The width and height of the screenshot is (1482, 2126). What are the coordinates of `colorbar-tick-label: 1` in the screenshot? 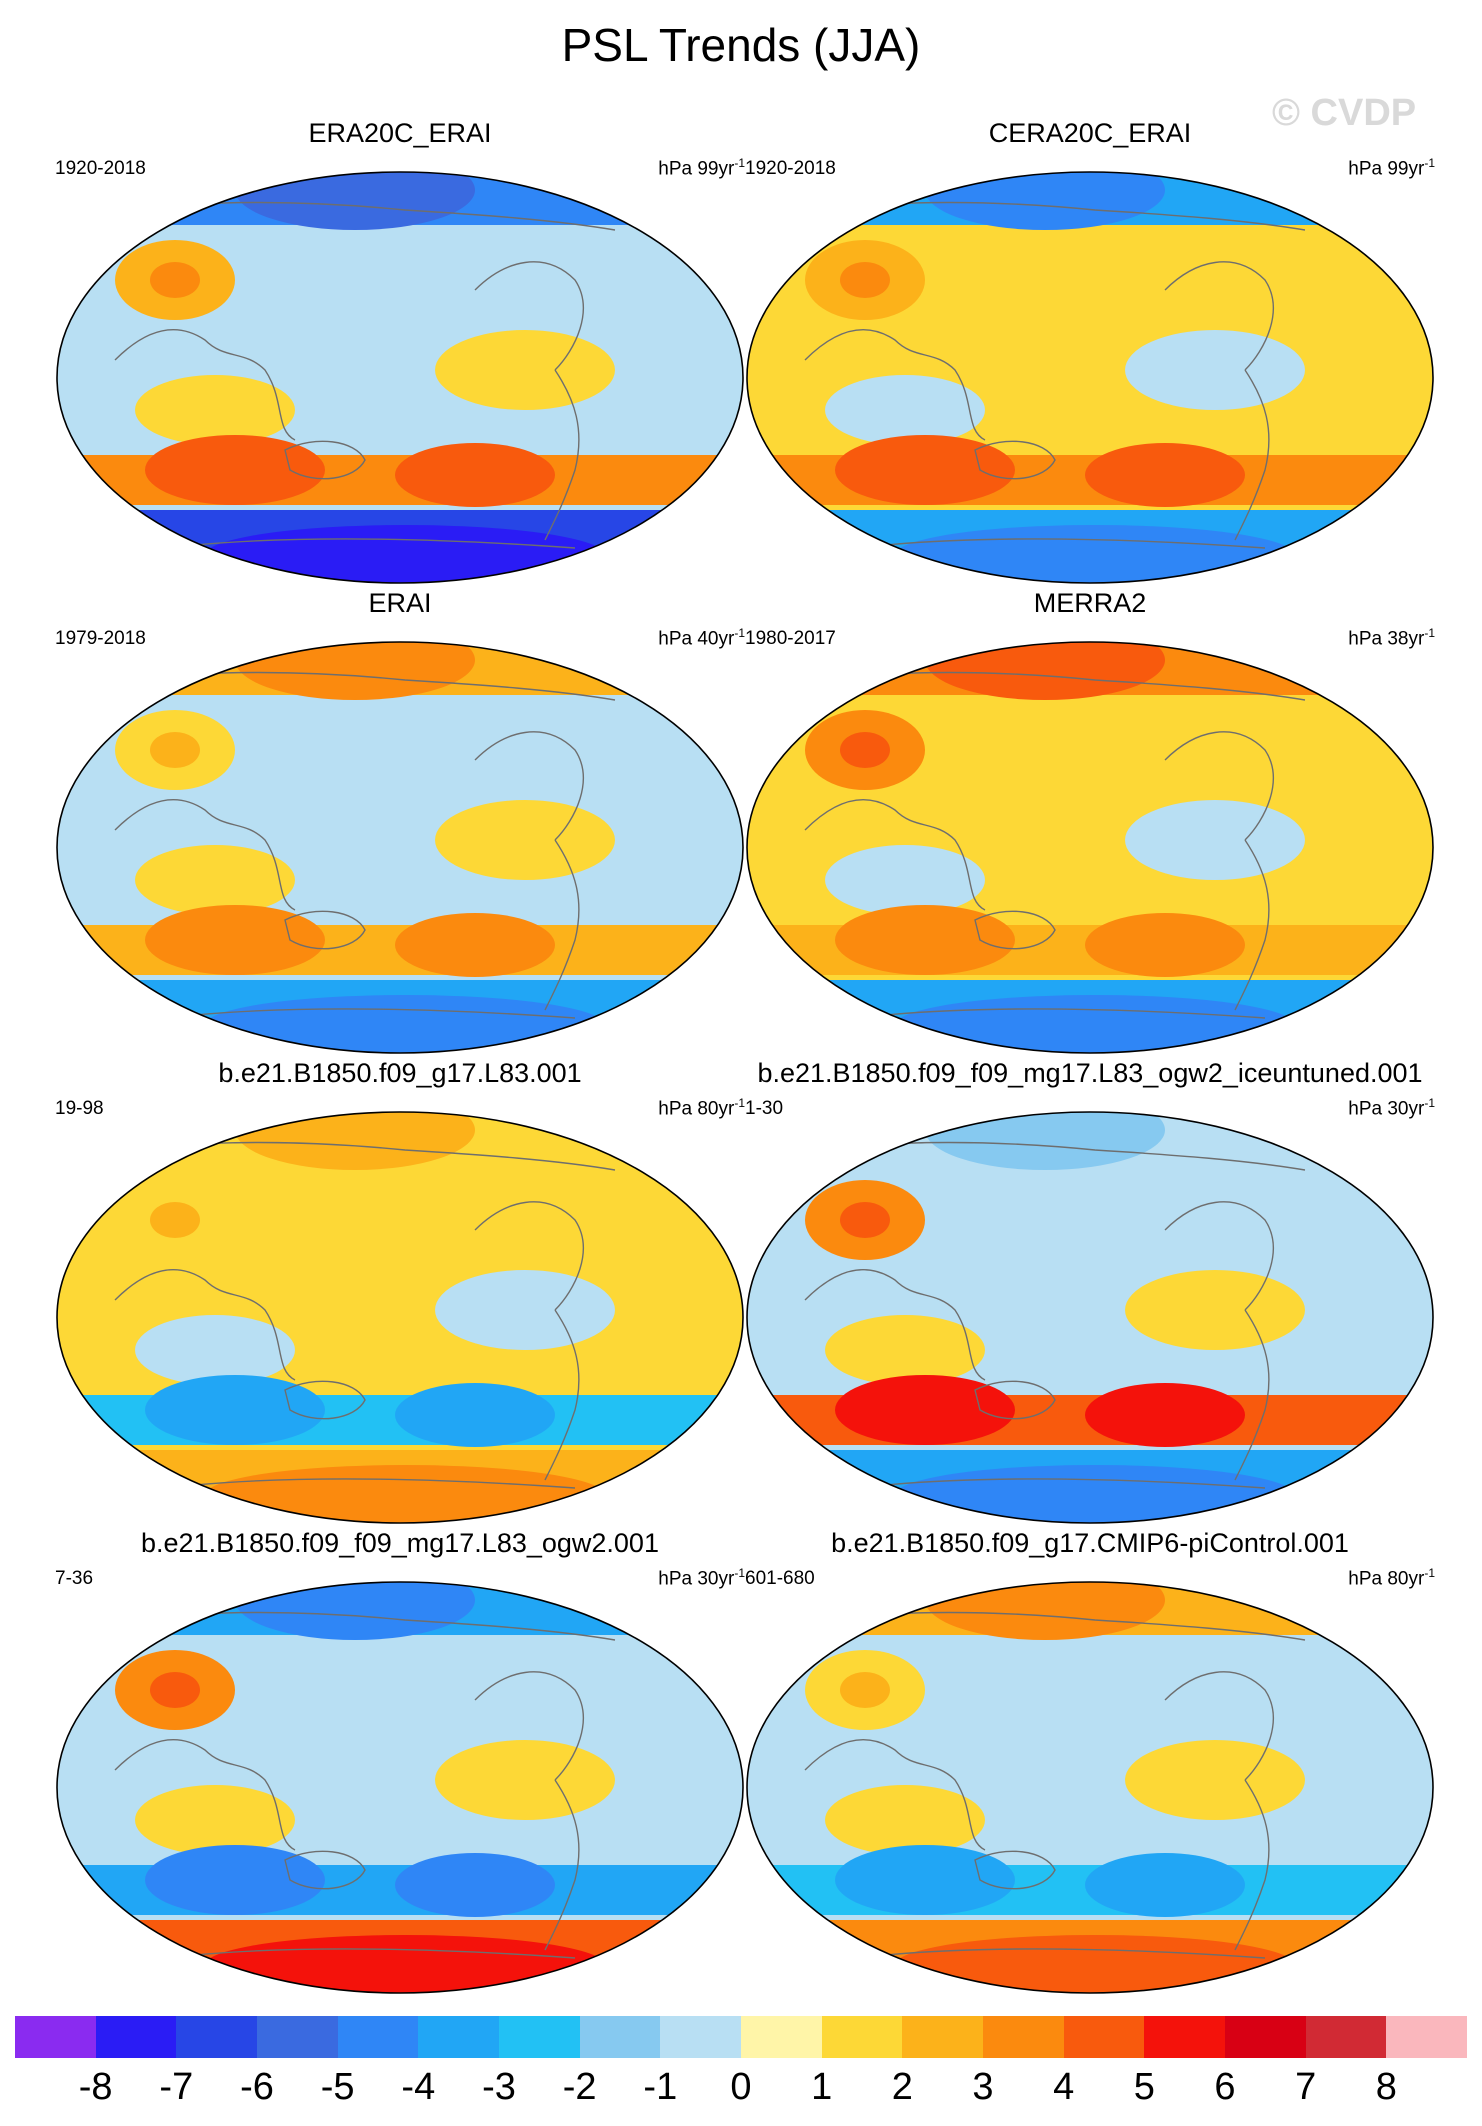 It's located at (822, 2087).